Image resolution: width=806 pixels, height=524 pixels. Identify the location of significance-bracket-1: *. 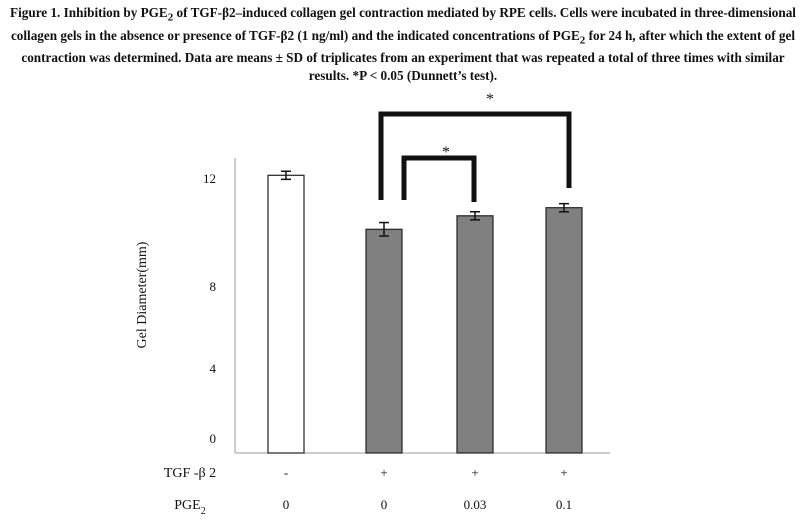
(475, 145).